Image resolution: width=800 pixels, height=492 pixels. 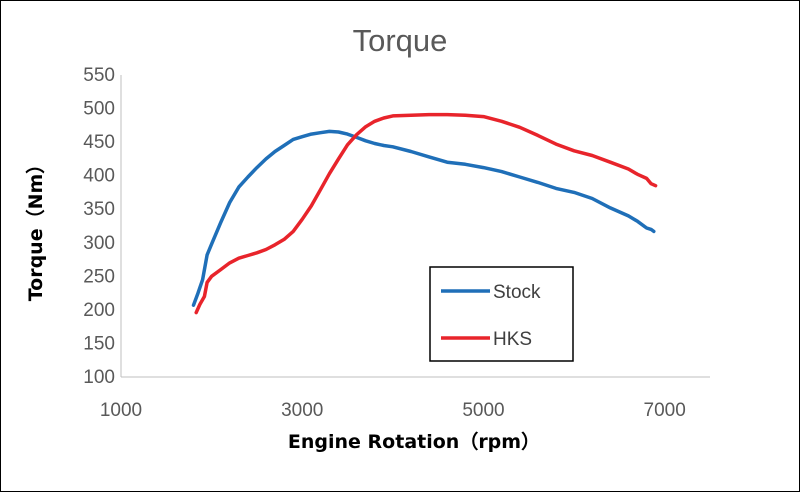 I want to click on y-tick-labels: 100 150 200 250 300 350 400 450 500 550, so click(x=99, y=226).